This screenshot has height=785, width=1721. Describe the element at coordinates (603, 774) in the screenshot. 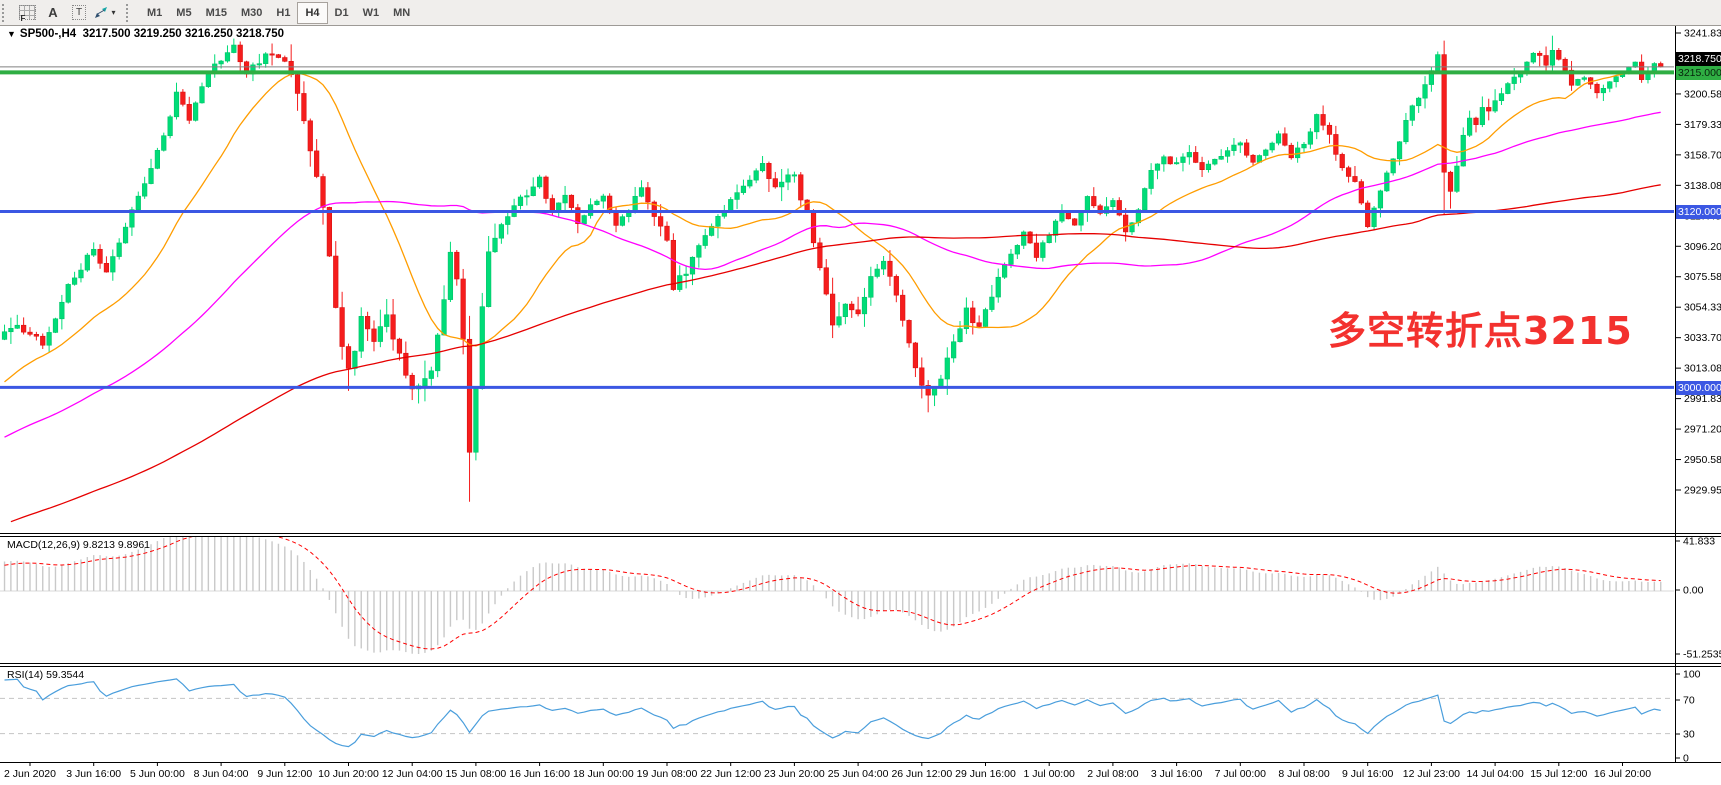

I see `time-tick-label: 18 Jun 00:00` at that location.